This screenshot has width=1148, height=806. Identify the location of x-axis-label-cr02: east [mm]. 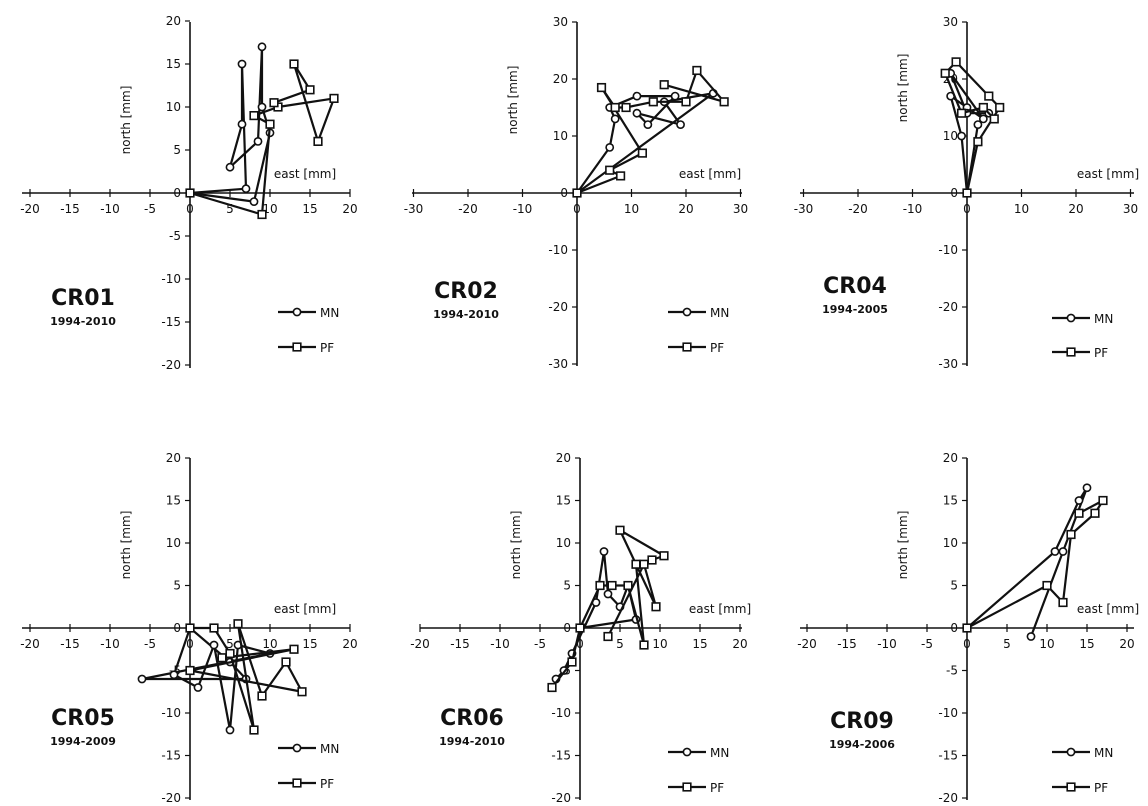
(710, 174).